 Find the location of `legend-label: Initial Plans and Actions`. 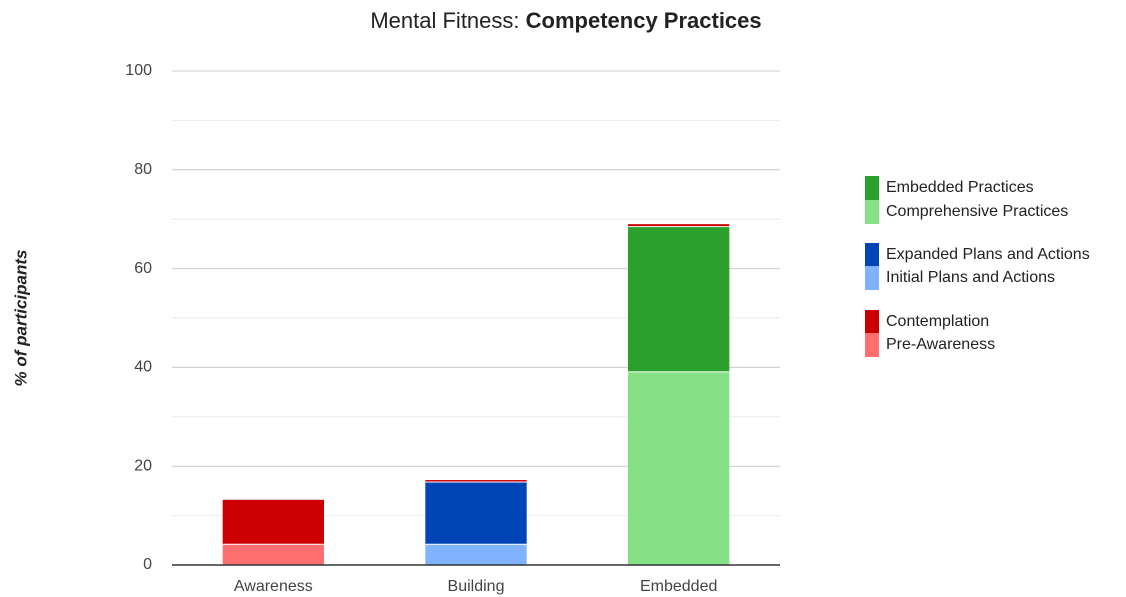

legend-label: Initial Plans and Actions is located at coordinates (970, 277).